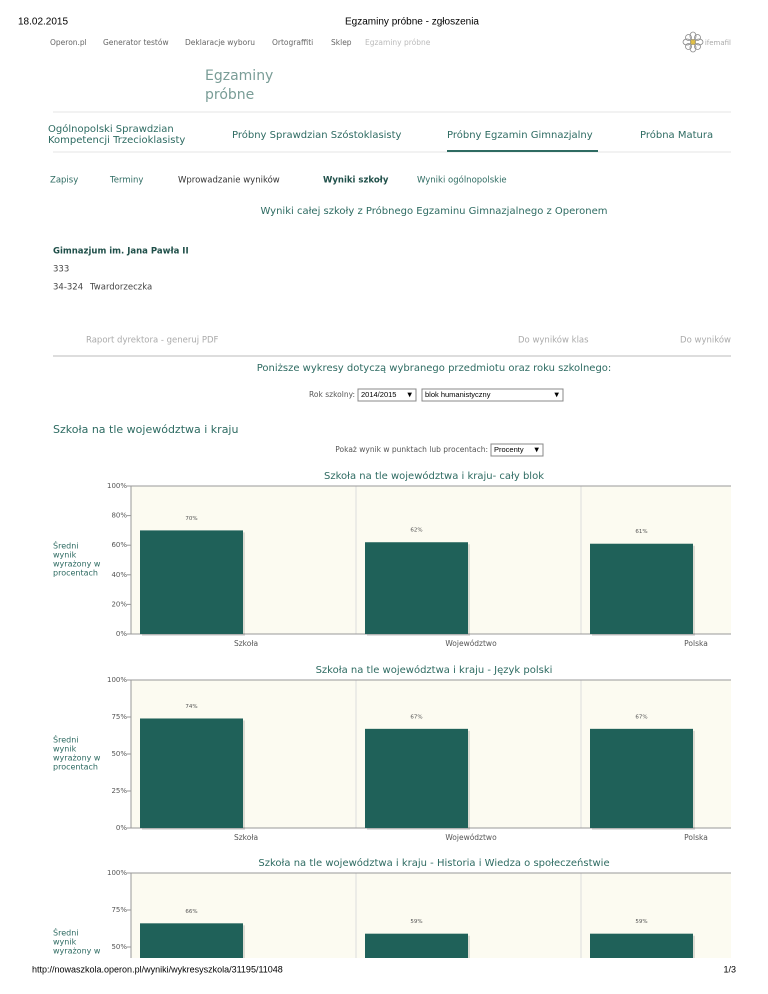 The width and height of the screenshot is (768, 994). I want to click on user-name: ifemafil, so click(718, 43).